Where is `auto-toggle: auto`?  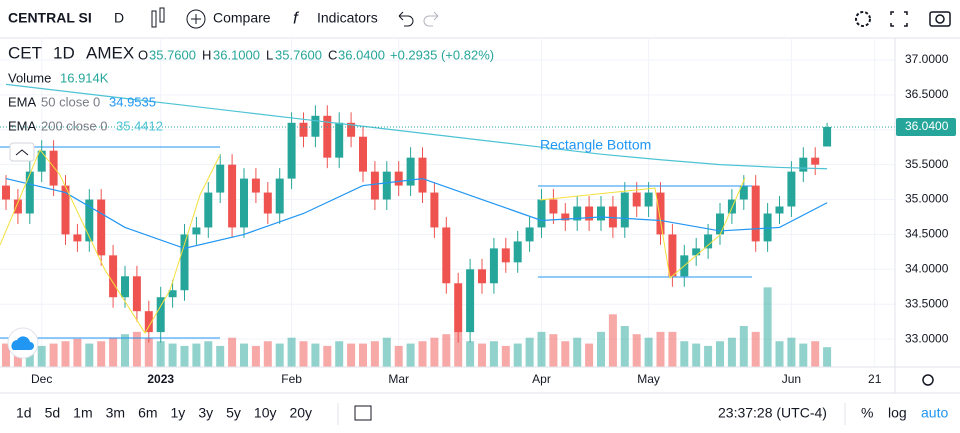 auto-toggle: auto is located at coordinates (934, 413).